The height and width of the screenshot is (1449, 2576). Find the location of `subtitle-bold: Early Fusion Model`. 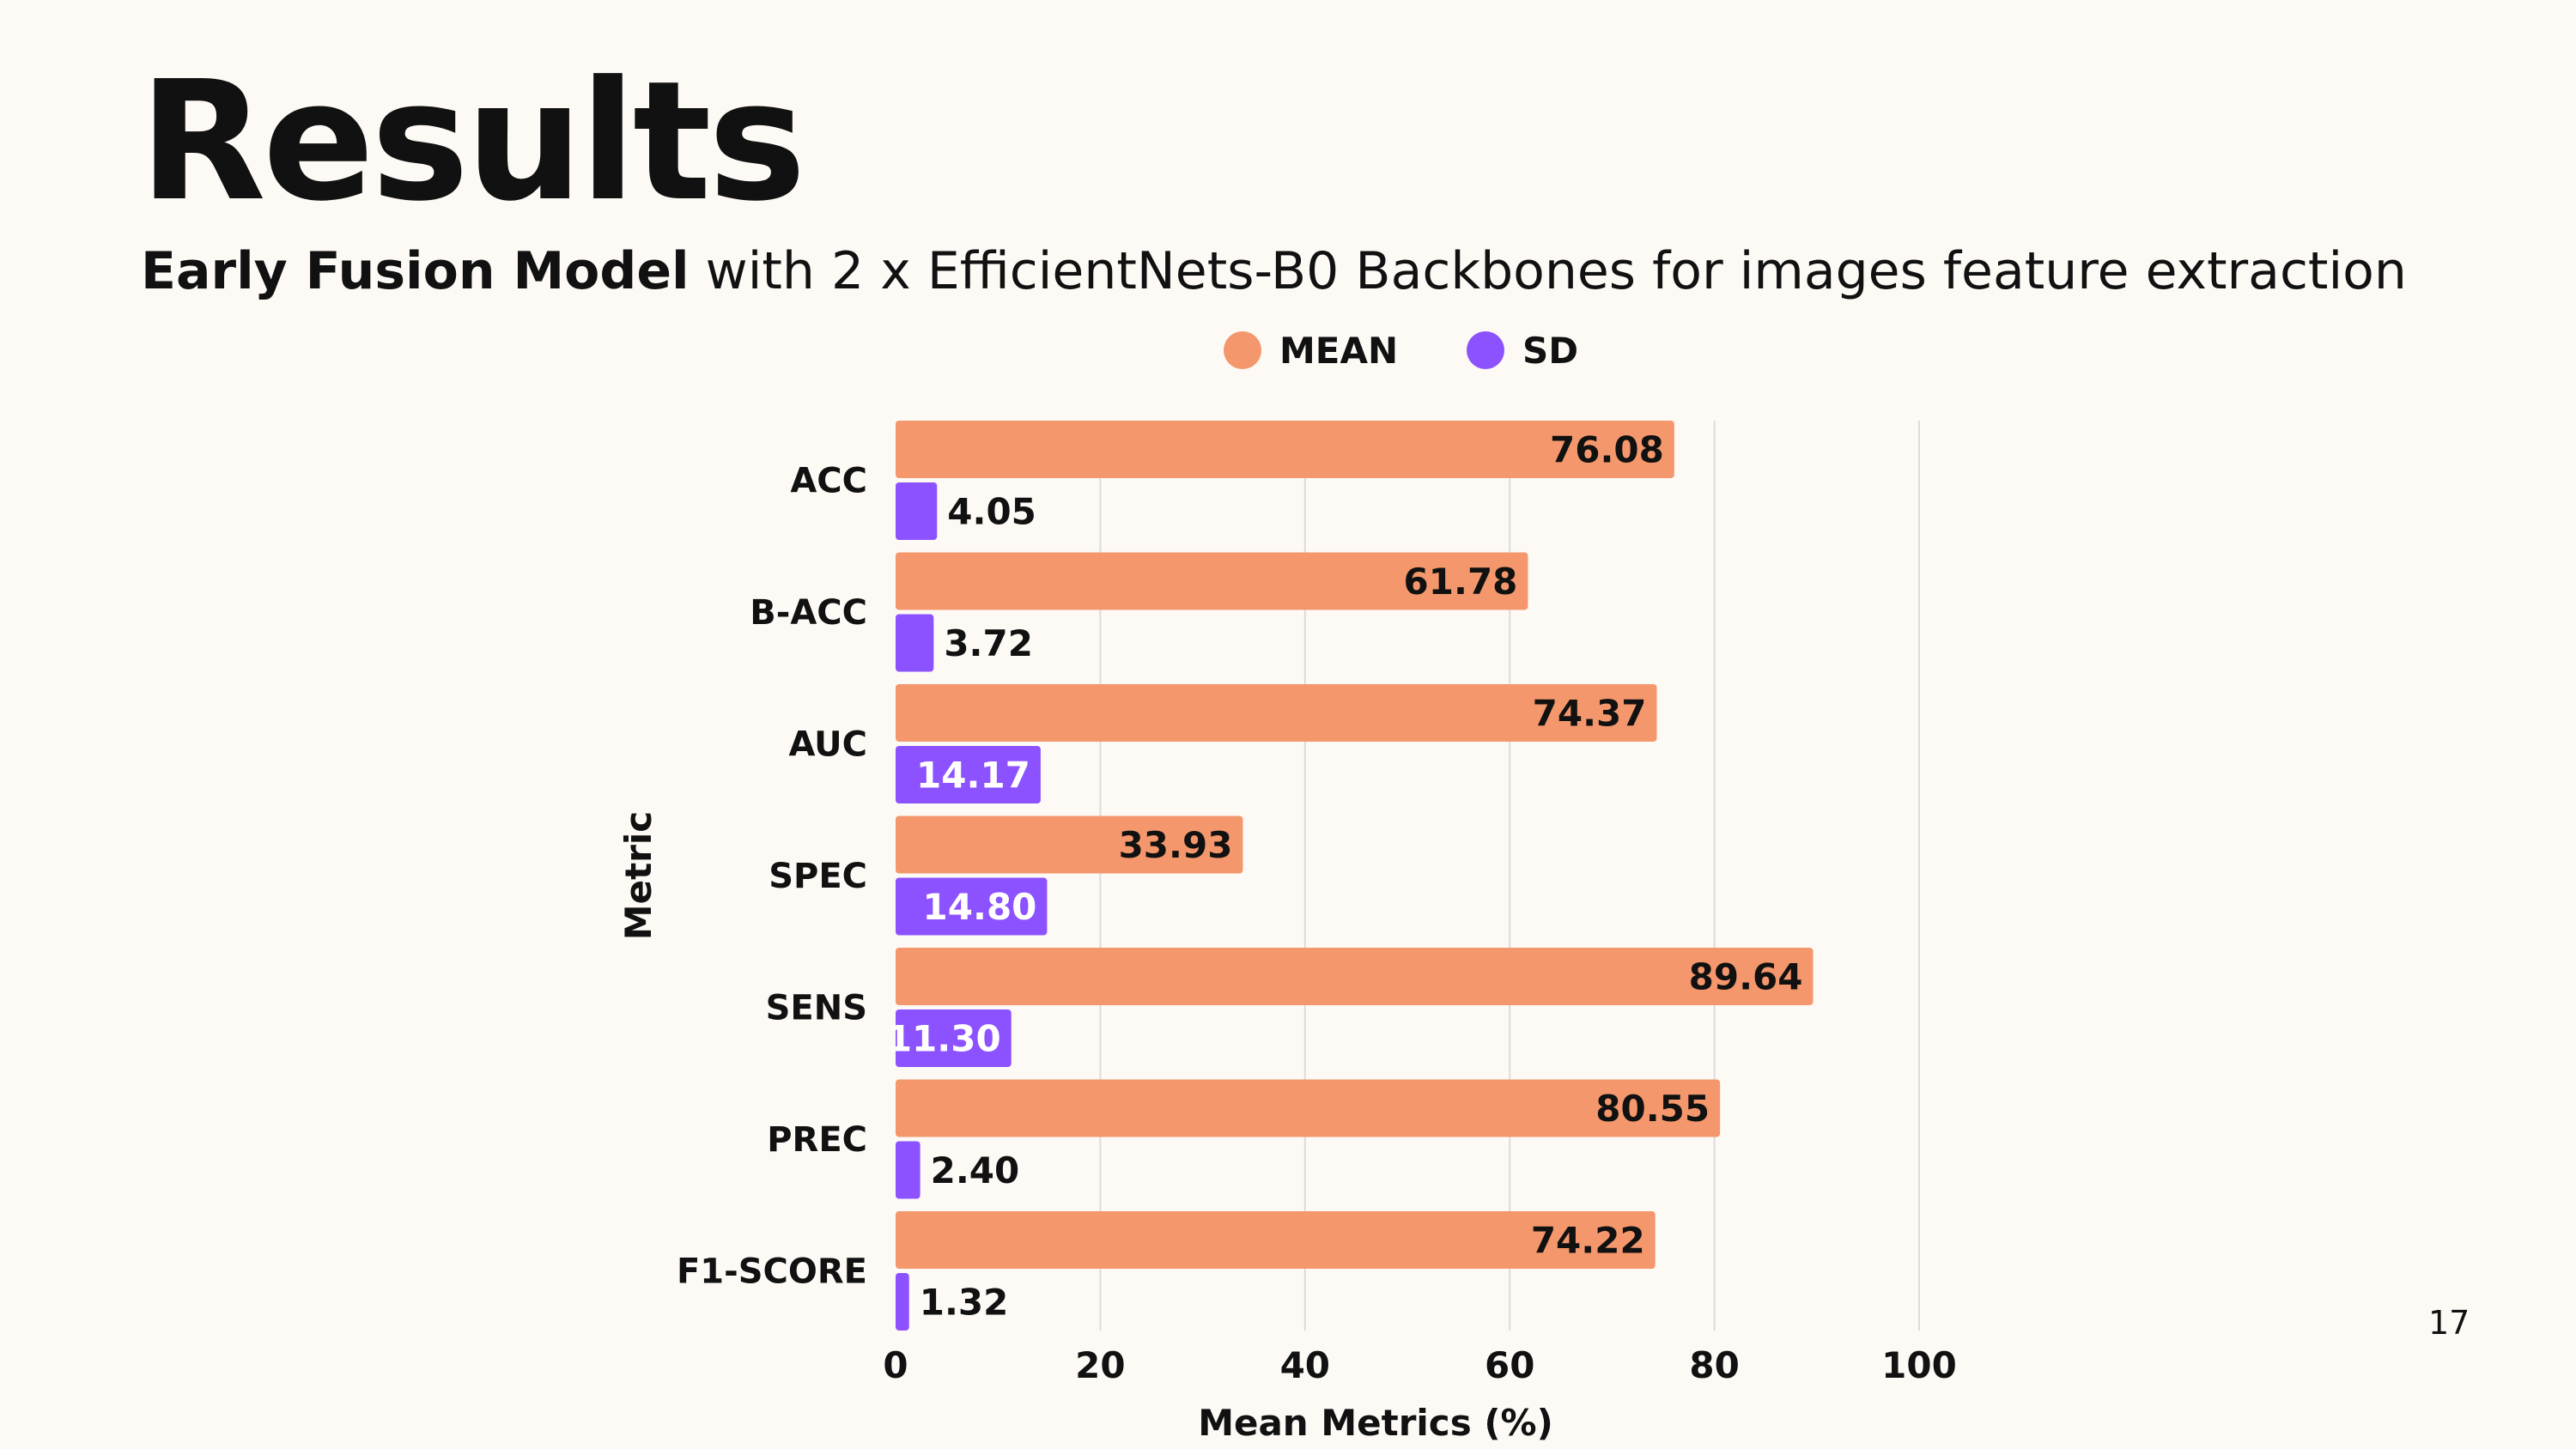

subtitle-bold: Early Fusion Model is located at coordinates (415, 271).